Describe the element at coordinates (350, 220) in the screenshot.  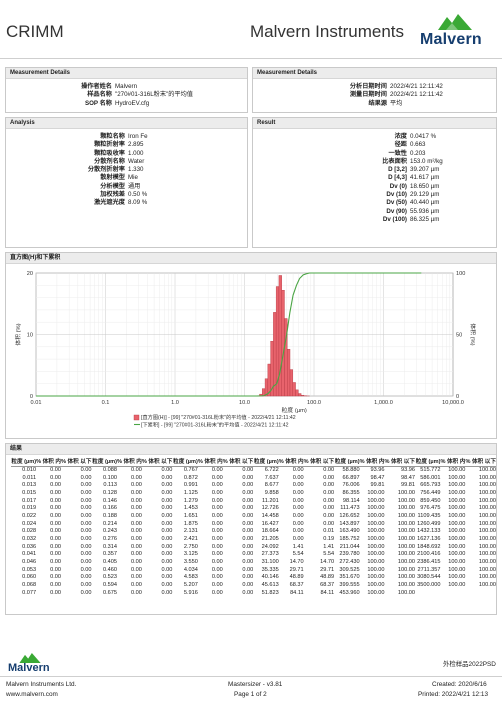
I see `kv-row: Dv (100) 86.325 µm` at that location.